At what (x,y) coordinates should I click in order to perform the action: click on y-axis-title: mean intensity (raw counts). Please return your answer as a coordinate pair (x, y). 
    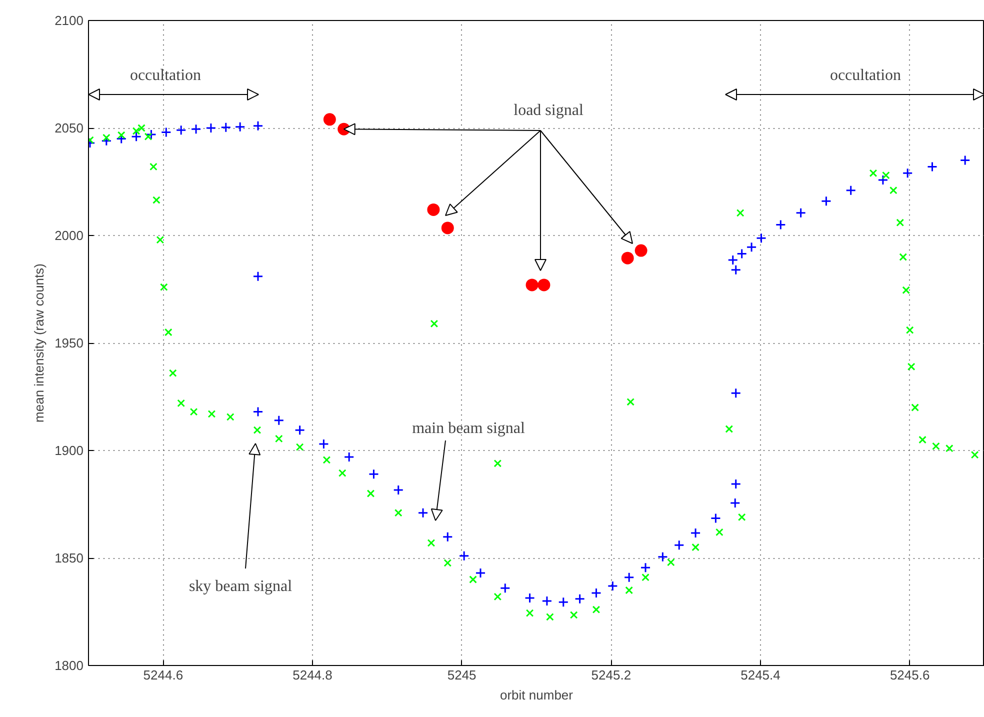
    Looking at the image, I should click on (39, 343).